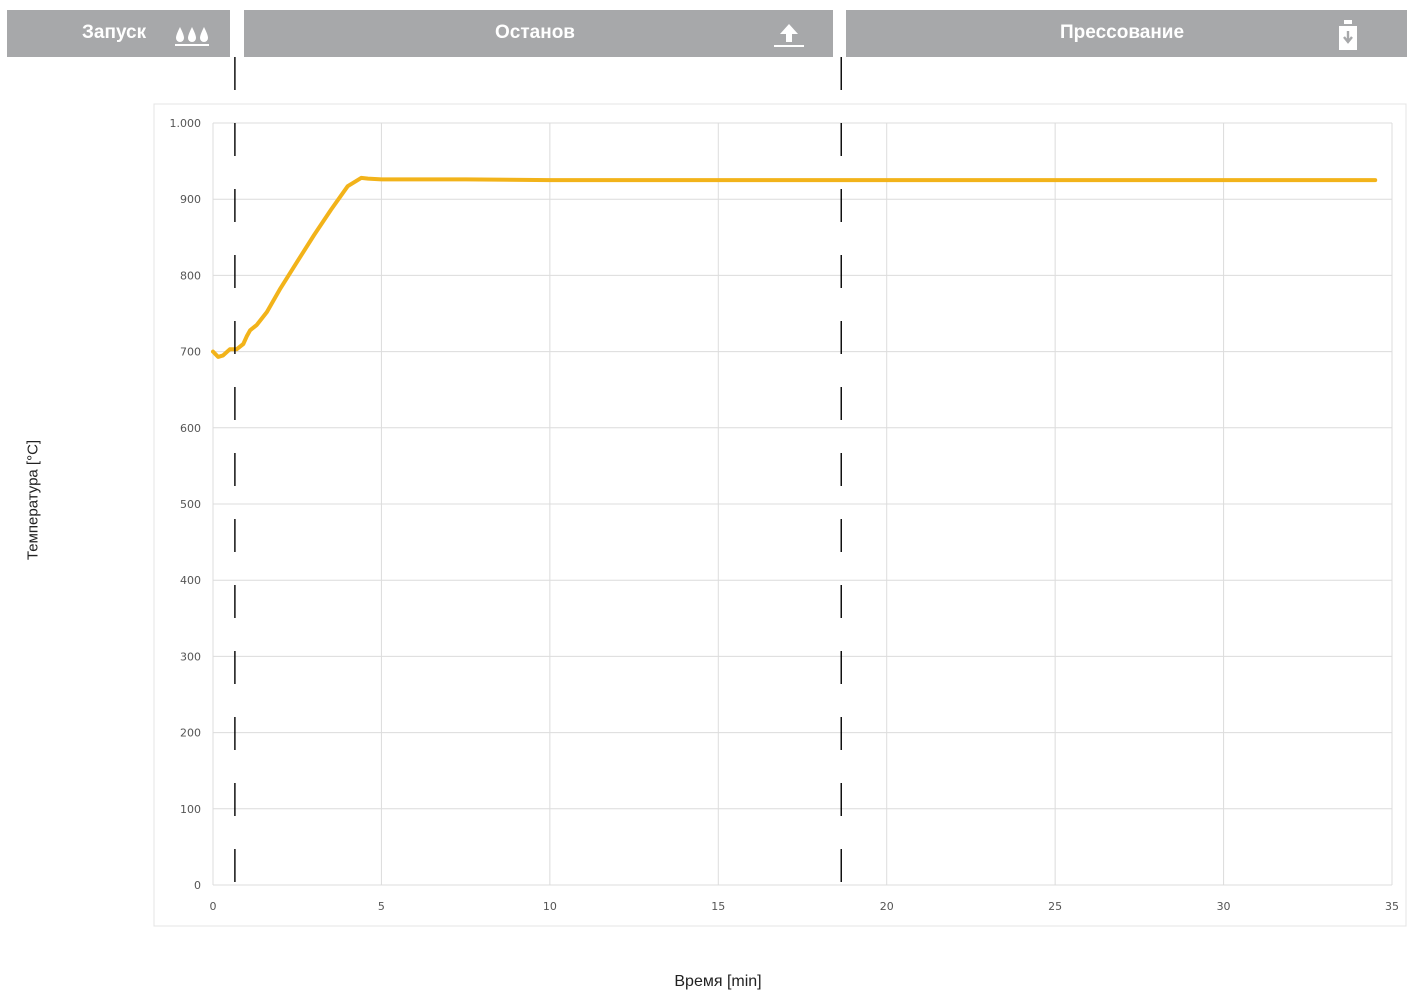 This screenshot has height=991, width=1410. I want to click on y-tick-label: 0, so click(197, 885).